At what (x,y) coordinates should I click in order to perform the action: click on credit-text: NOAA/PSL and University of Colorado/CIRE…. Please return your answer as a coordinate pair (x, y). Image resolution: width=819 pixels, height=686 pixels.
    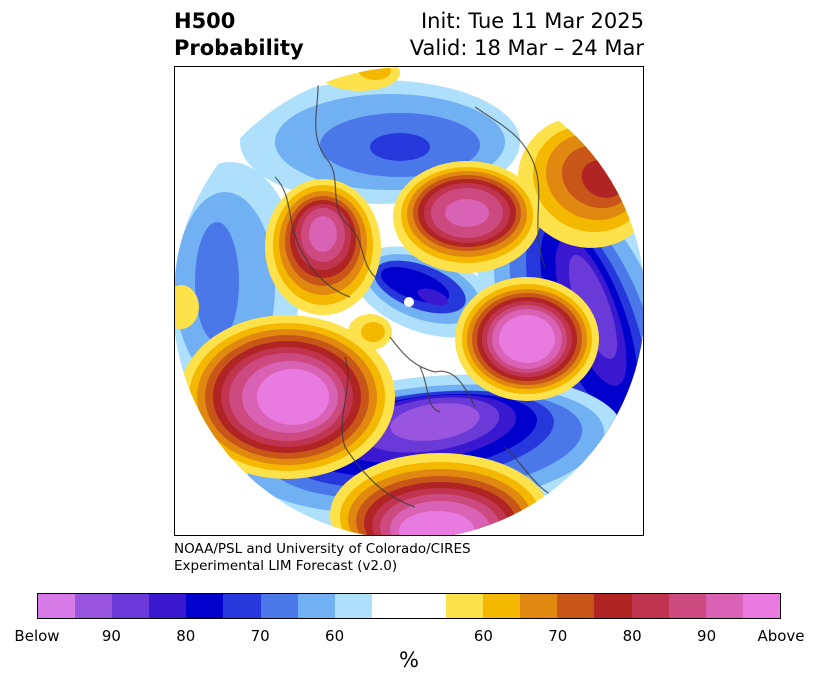
    Looking at the image, I should click on (322, 558).